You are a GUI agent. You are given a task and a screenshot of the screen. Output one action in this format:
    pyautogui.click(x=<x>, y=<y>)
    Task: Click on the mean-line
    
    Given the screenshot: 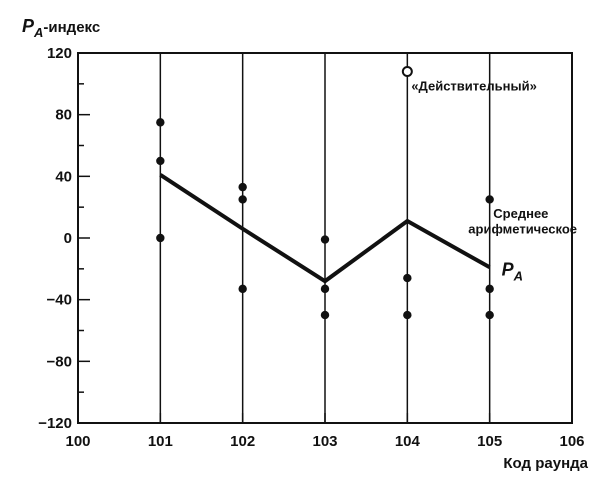 What is the action you would take?
    pyautogui.click(x=325, y=228)
    